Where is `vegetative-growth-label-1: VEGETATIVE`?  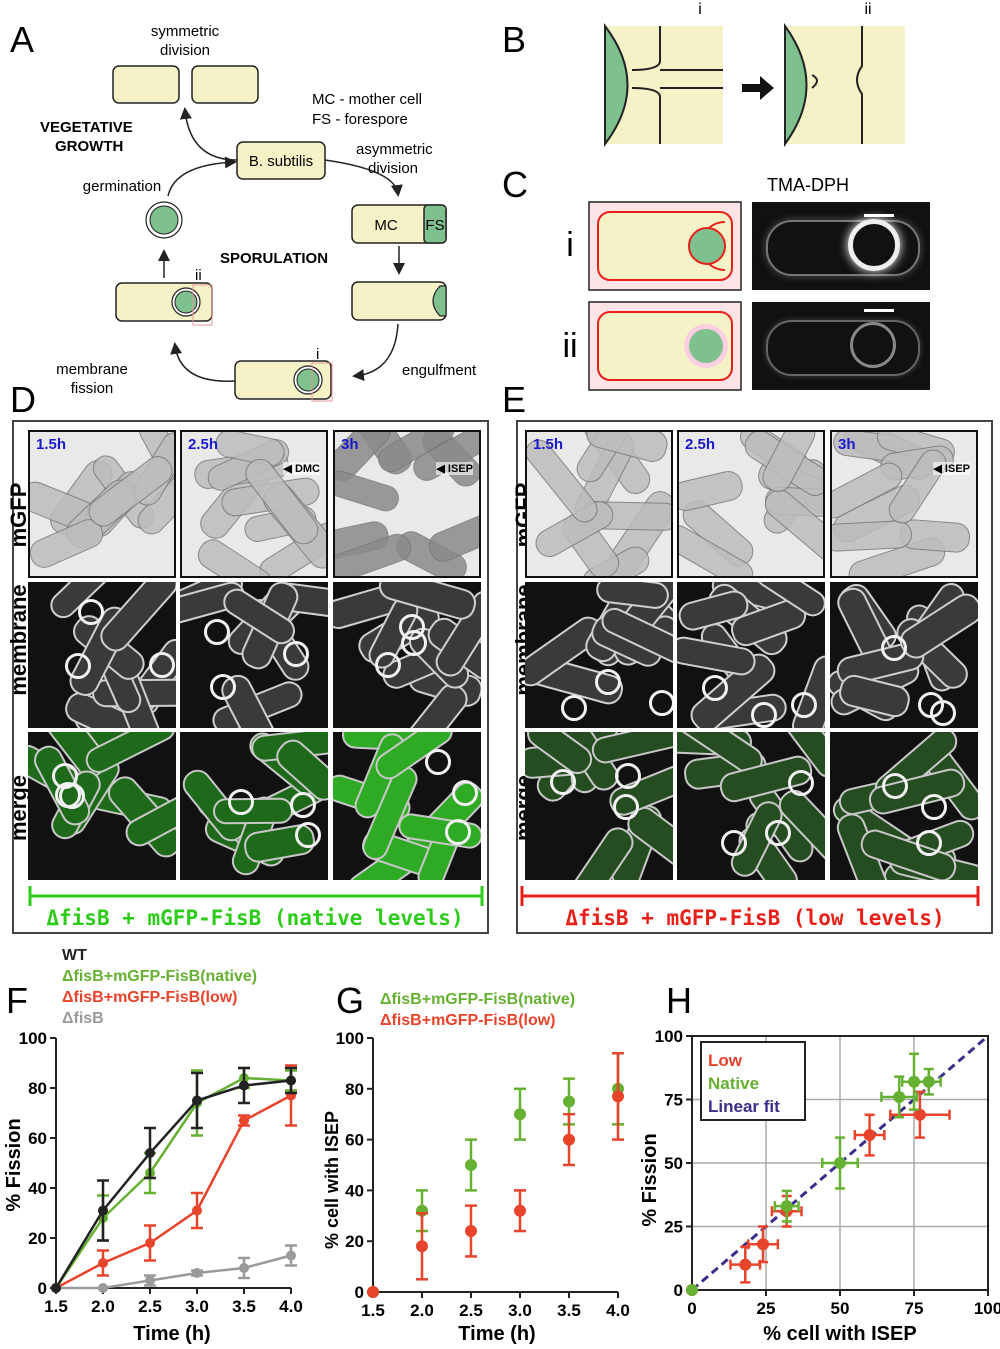
vegetative-growth-label-1: VEGETATIVE is located at coordinates (86, 127).